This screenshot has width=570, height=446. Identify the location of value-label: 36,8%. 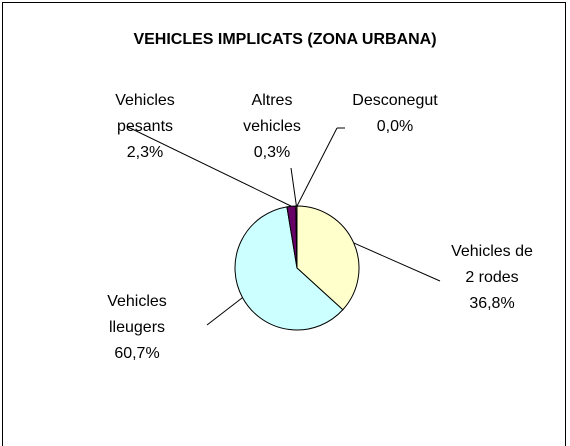
(492, 303).